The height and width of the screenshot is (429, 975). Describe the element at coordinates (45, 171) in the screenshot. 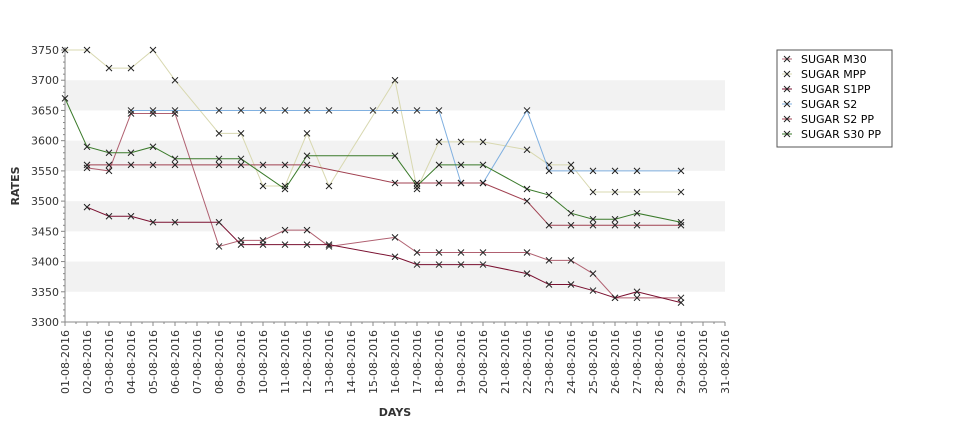

I see `y-tick-label: 3550` at that location.